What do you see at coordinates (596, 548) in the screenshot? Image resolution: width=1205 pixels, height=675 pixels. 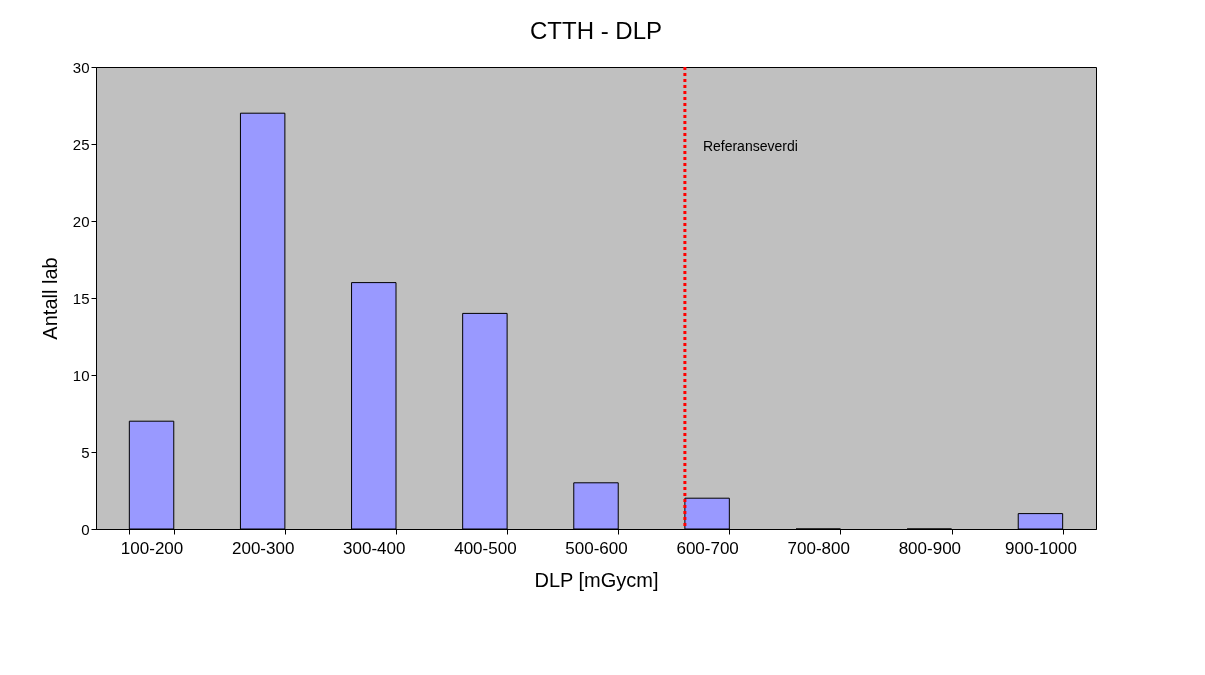 I see `x-tick-label: 500-600` at bounding box center [596, 548].